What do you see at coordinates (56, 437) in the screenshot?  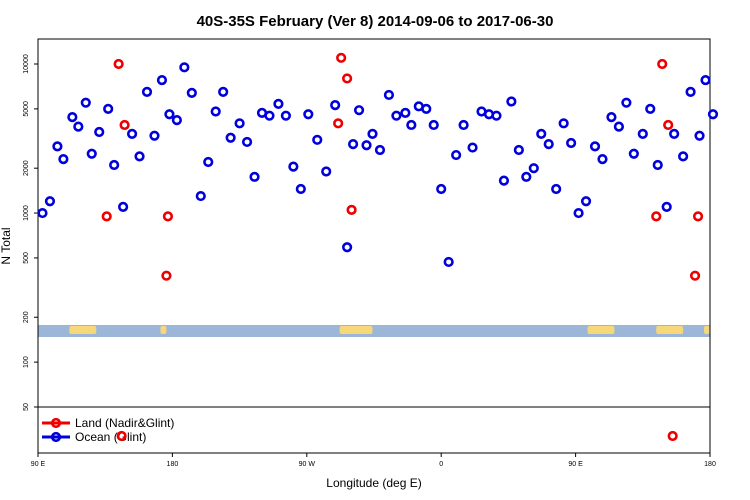 I see `legend-ocean-marker` at bounding box center [56, 437].